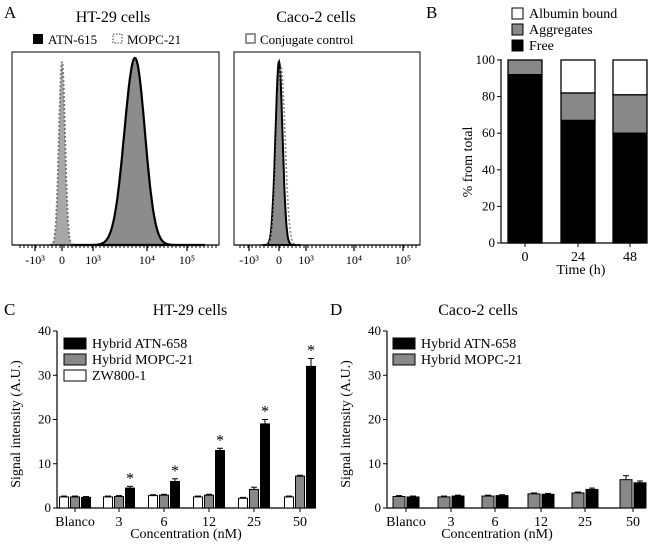 The height and width of the screenshot is (545, 650). What do you see at coordinates (62, 260) in the screenshot?
I see `histogram-ht29-tick-1: 0` at bounding box center [62, 260].